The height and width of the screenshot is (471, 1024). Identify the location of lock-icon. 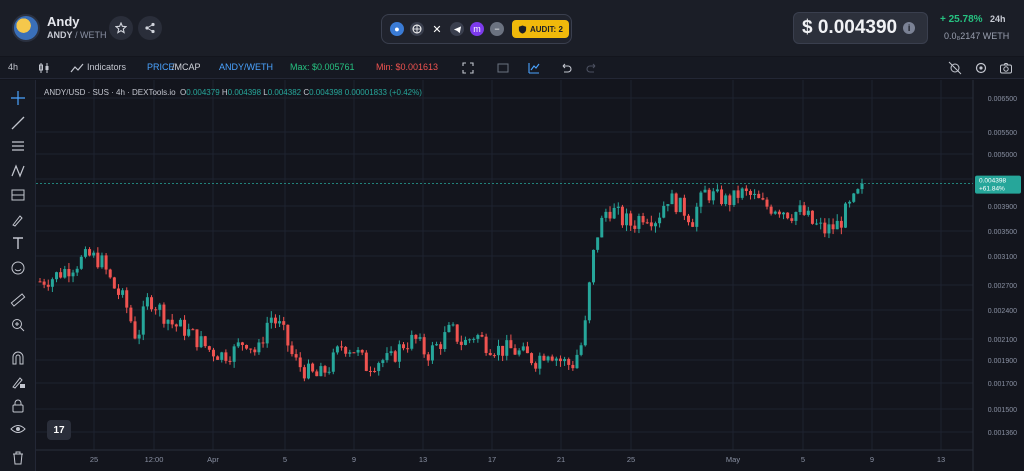
(18, 406).